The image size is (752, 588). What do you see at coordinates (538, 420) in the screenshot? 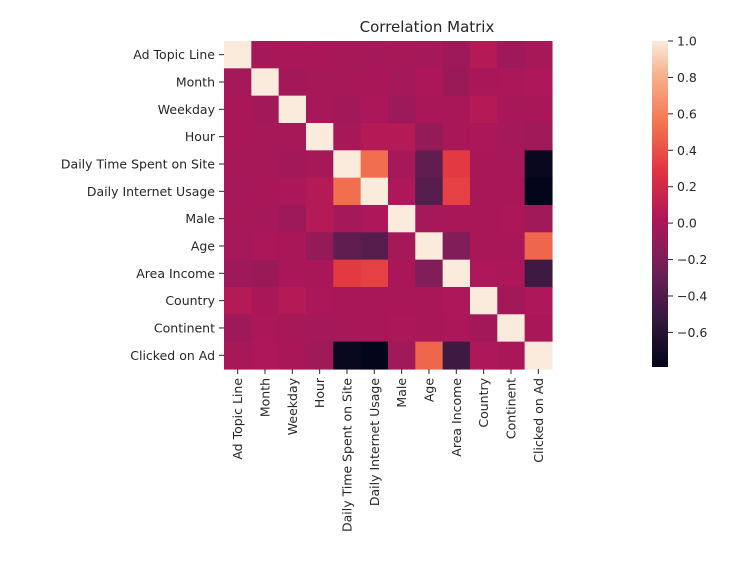
I see `column-label: Clicked on Ad` at bounding box center [538, 420].